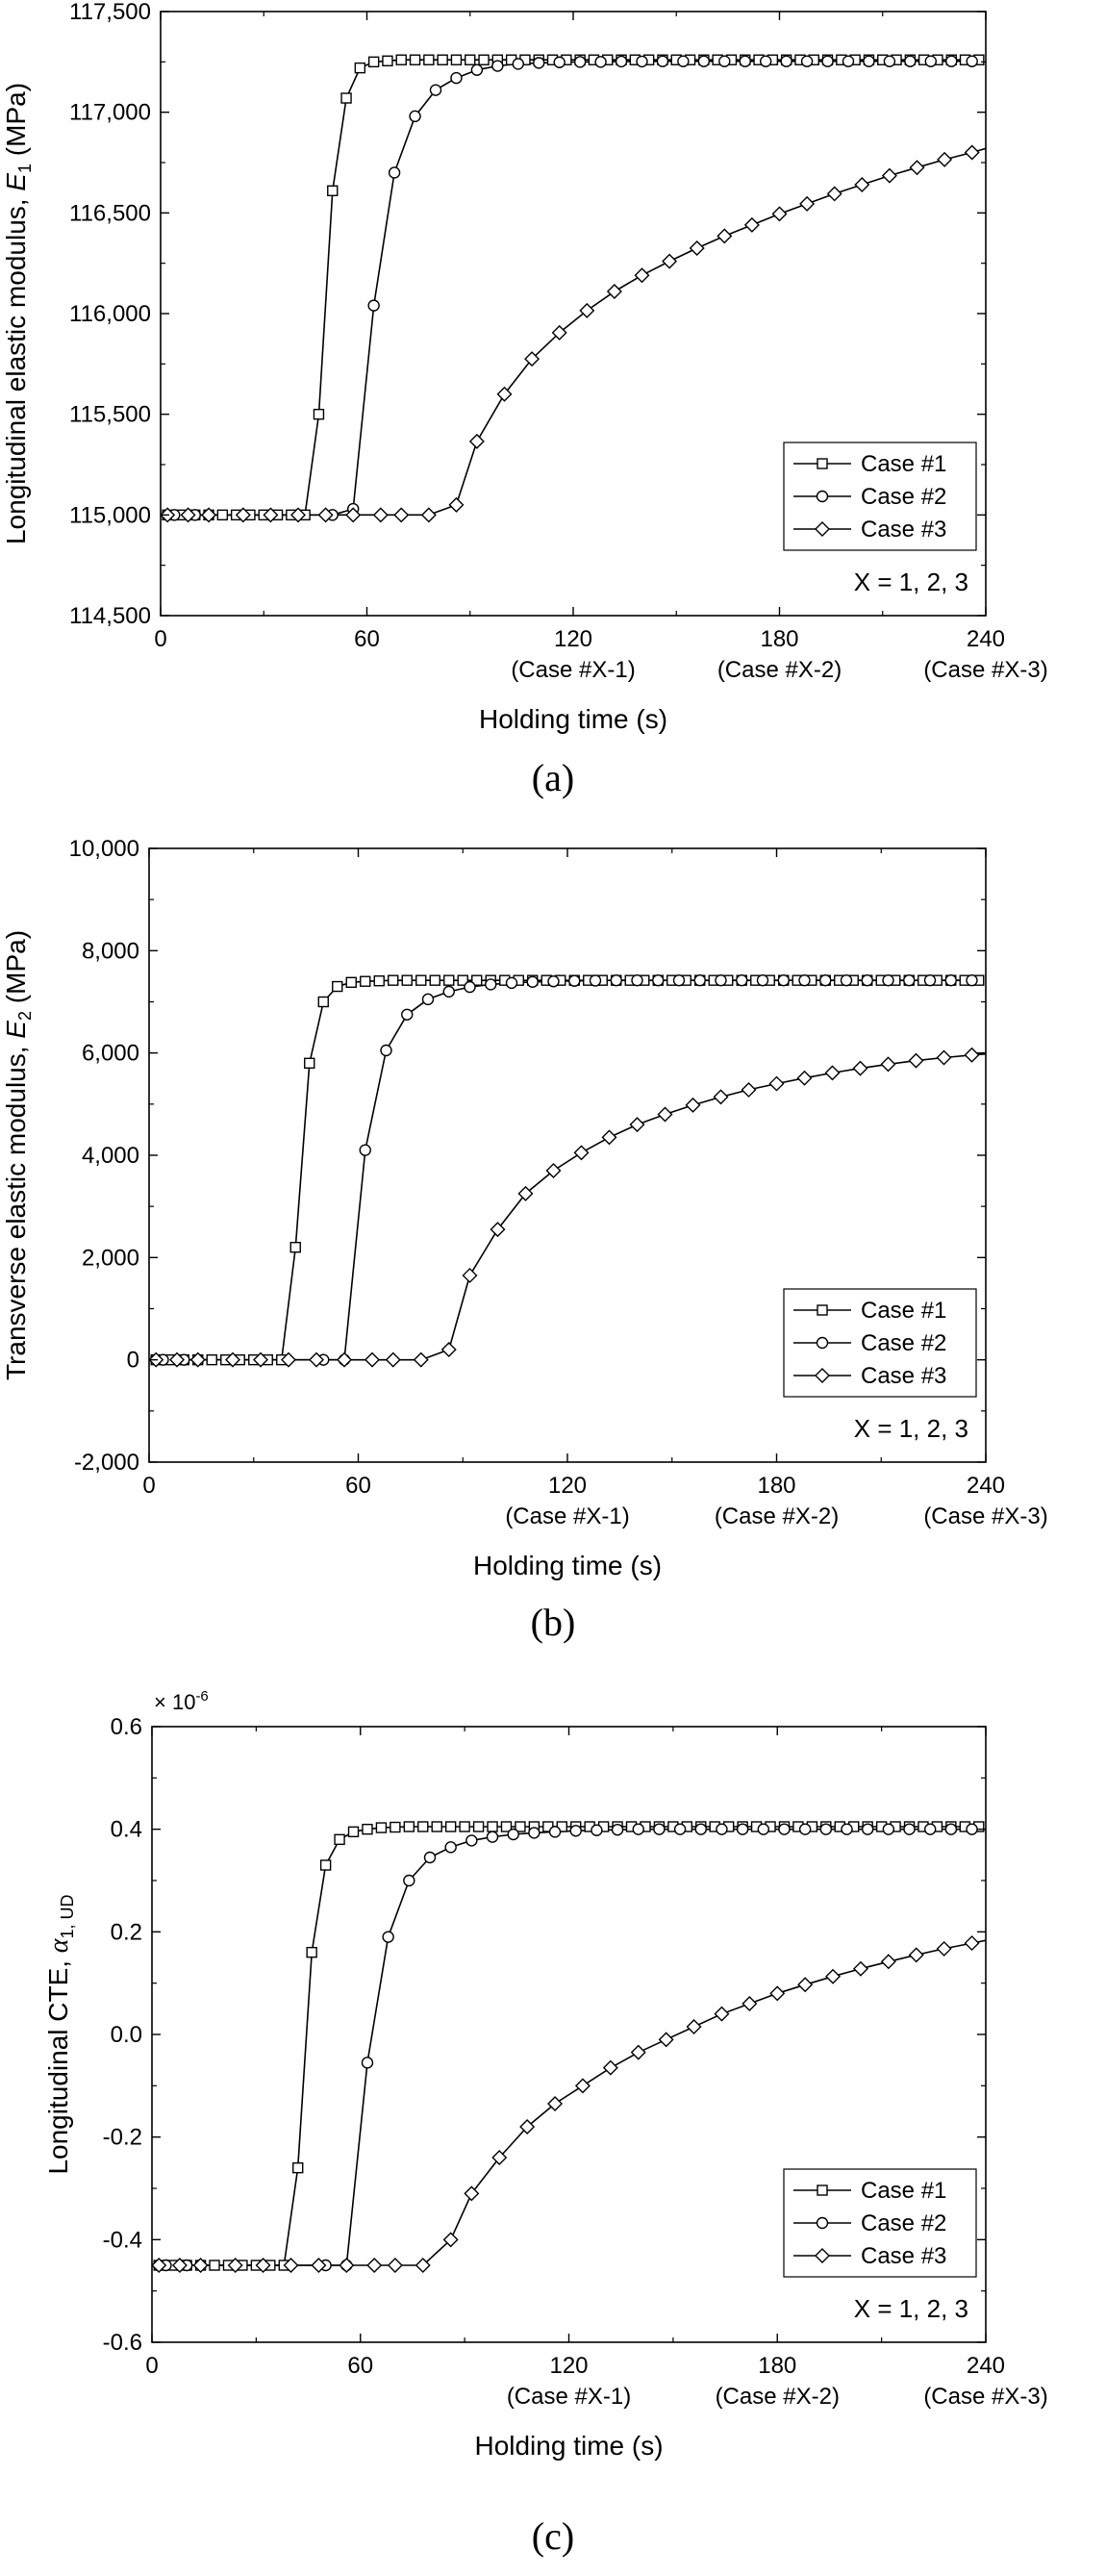 The height and width of the screenshot is (2576, 1106). What do you see at coordinates (59, 1945) in the screenshot?
I see `y-axis-label-symbol: α` at bounding box center [59, 1945].